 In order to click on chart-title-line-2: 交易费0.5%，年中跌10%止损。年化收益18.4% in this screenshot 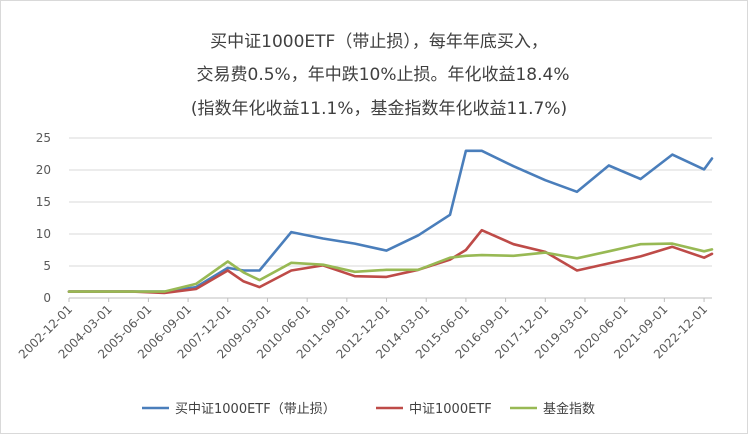, I will do `click(383, 75)`.